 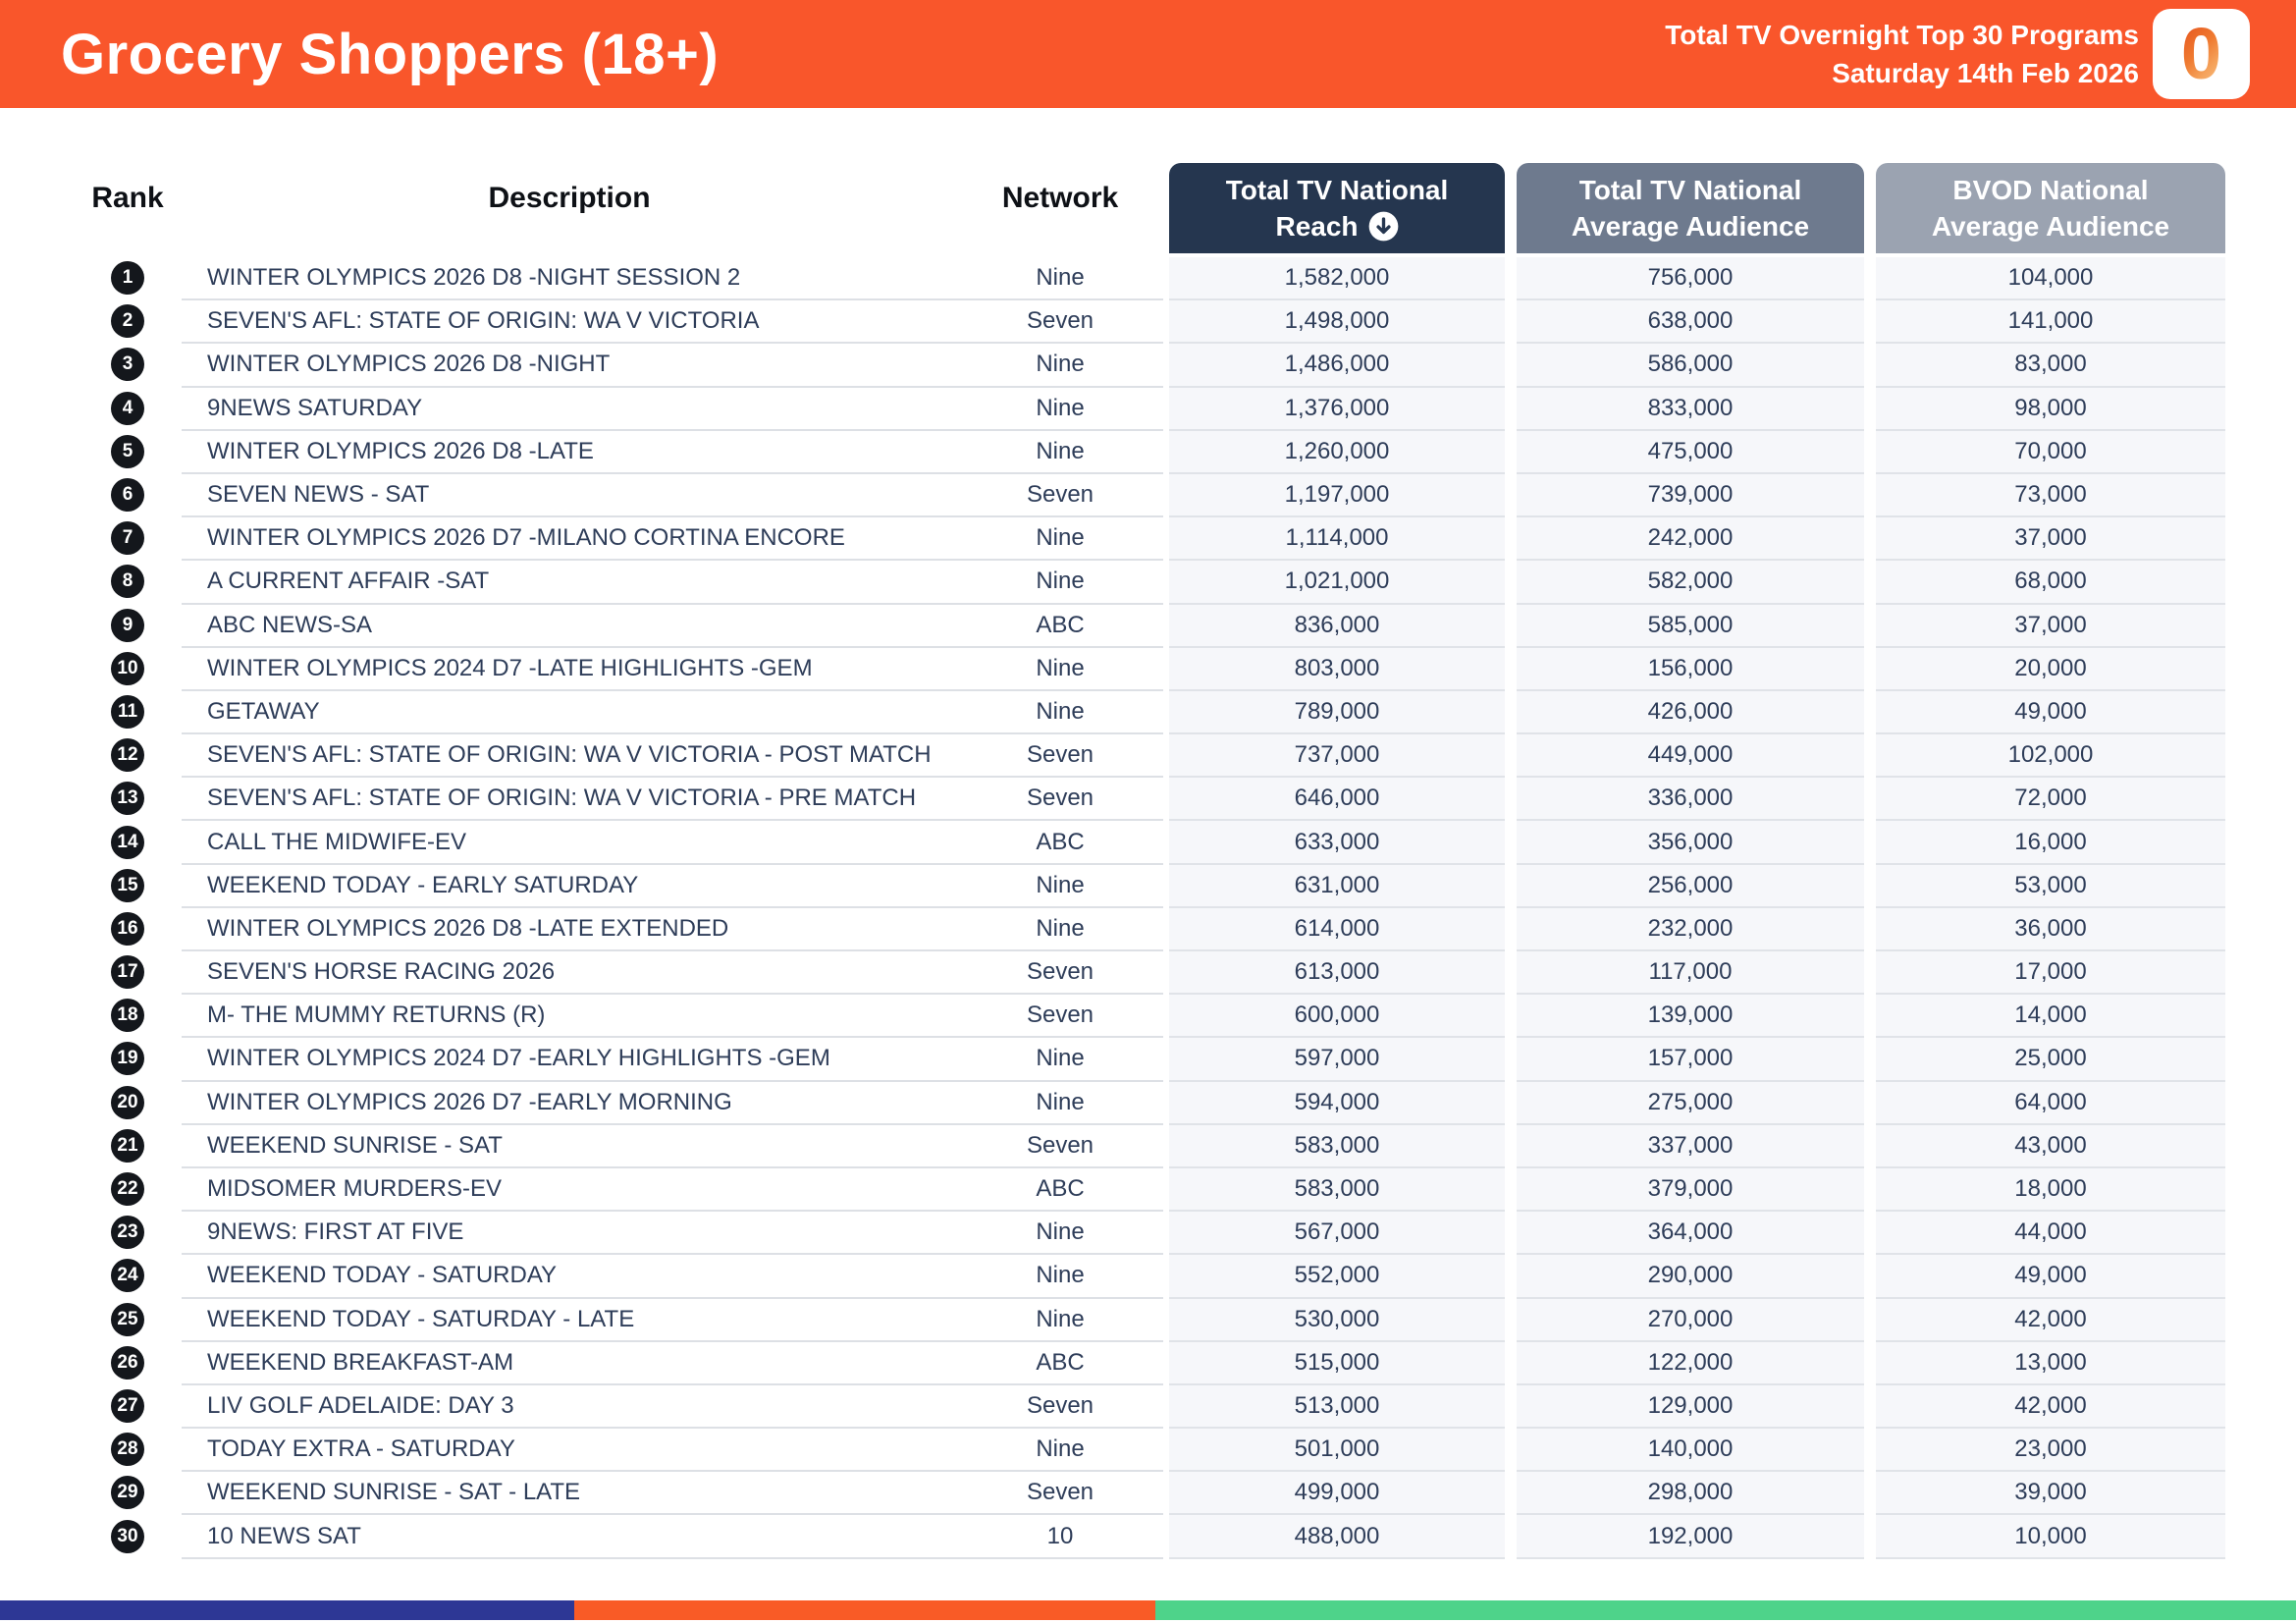 What do you see at coordinates (1690, 1017) in the screenshot?
I see `average-audience-cell: 139,000` at bounding box center [1690, 1017].